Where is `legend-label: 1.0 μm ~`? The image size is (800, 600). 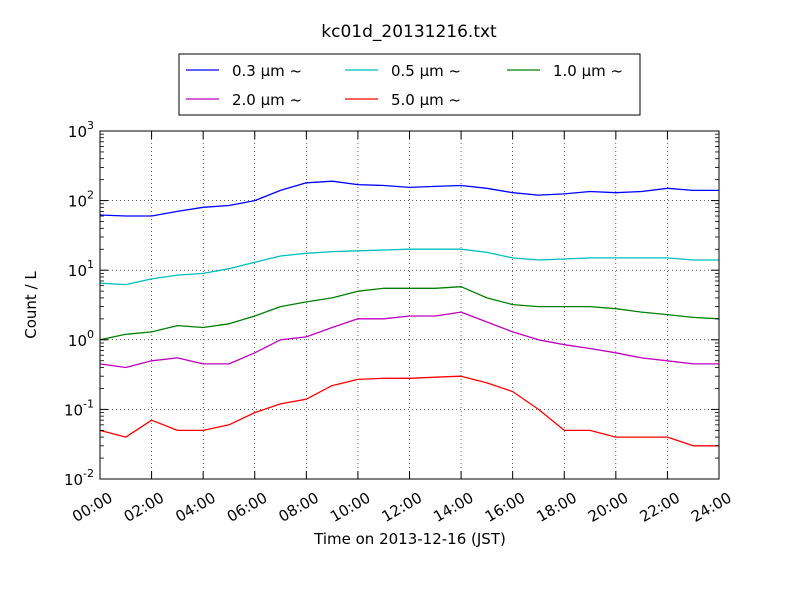
legend-label: 1.0 μm ~ is located at coordinates (588, 71).